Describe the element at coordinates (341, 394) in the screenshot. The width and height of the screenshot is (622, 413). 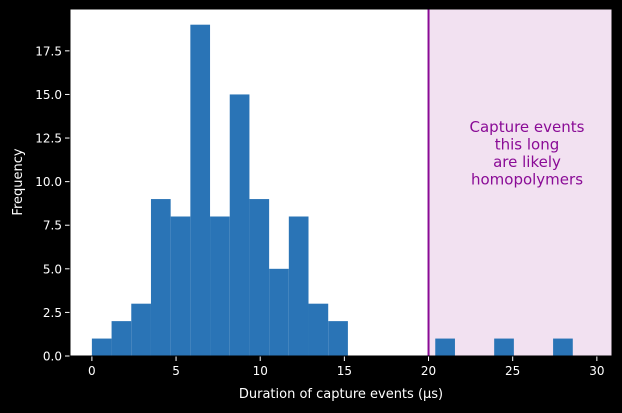
I see `x-axis-label: Duration of capture events (μs)` at that location.